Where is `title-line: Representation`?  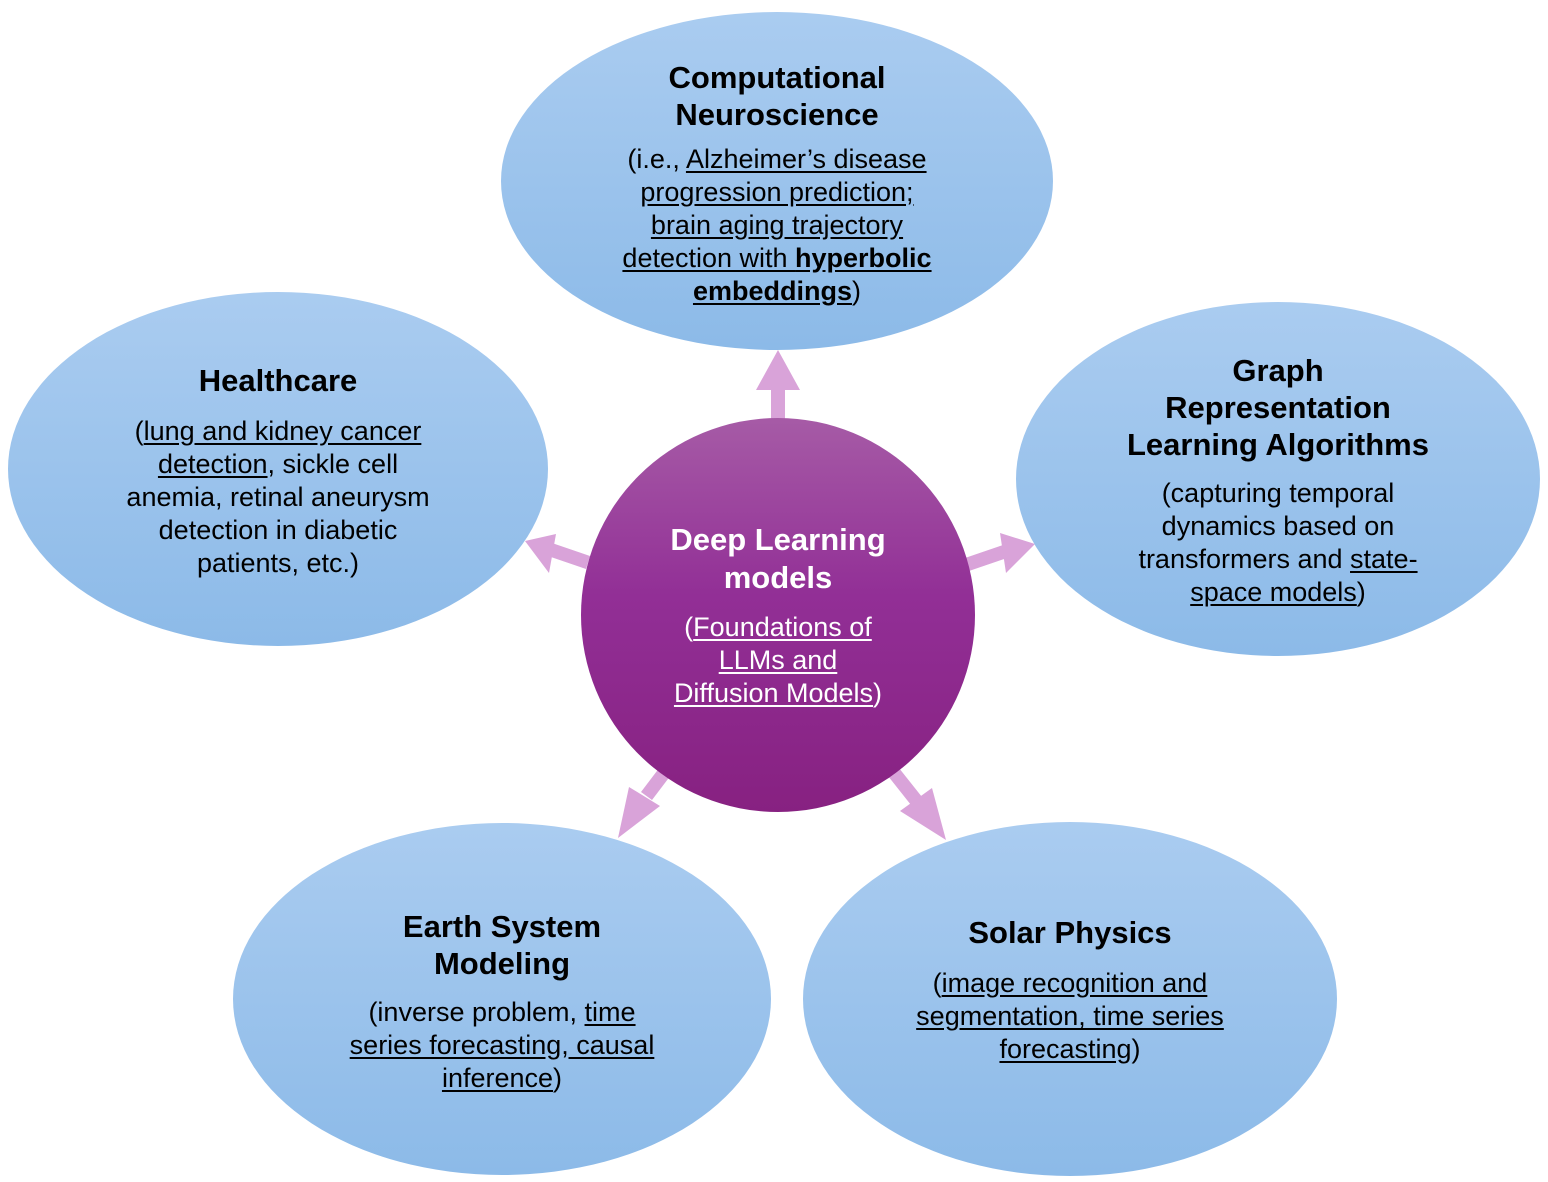 title-line: Representation is located at coordinates (1278, 407).